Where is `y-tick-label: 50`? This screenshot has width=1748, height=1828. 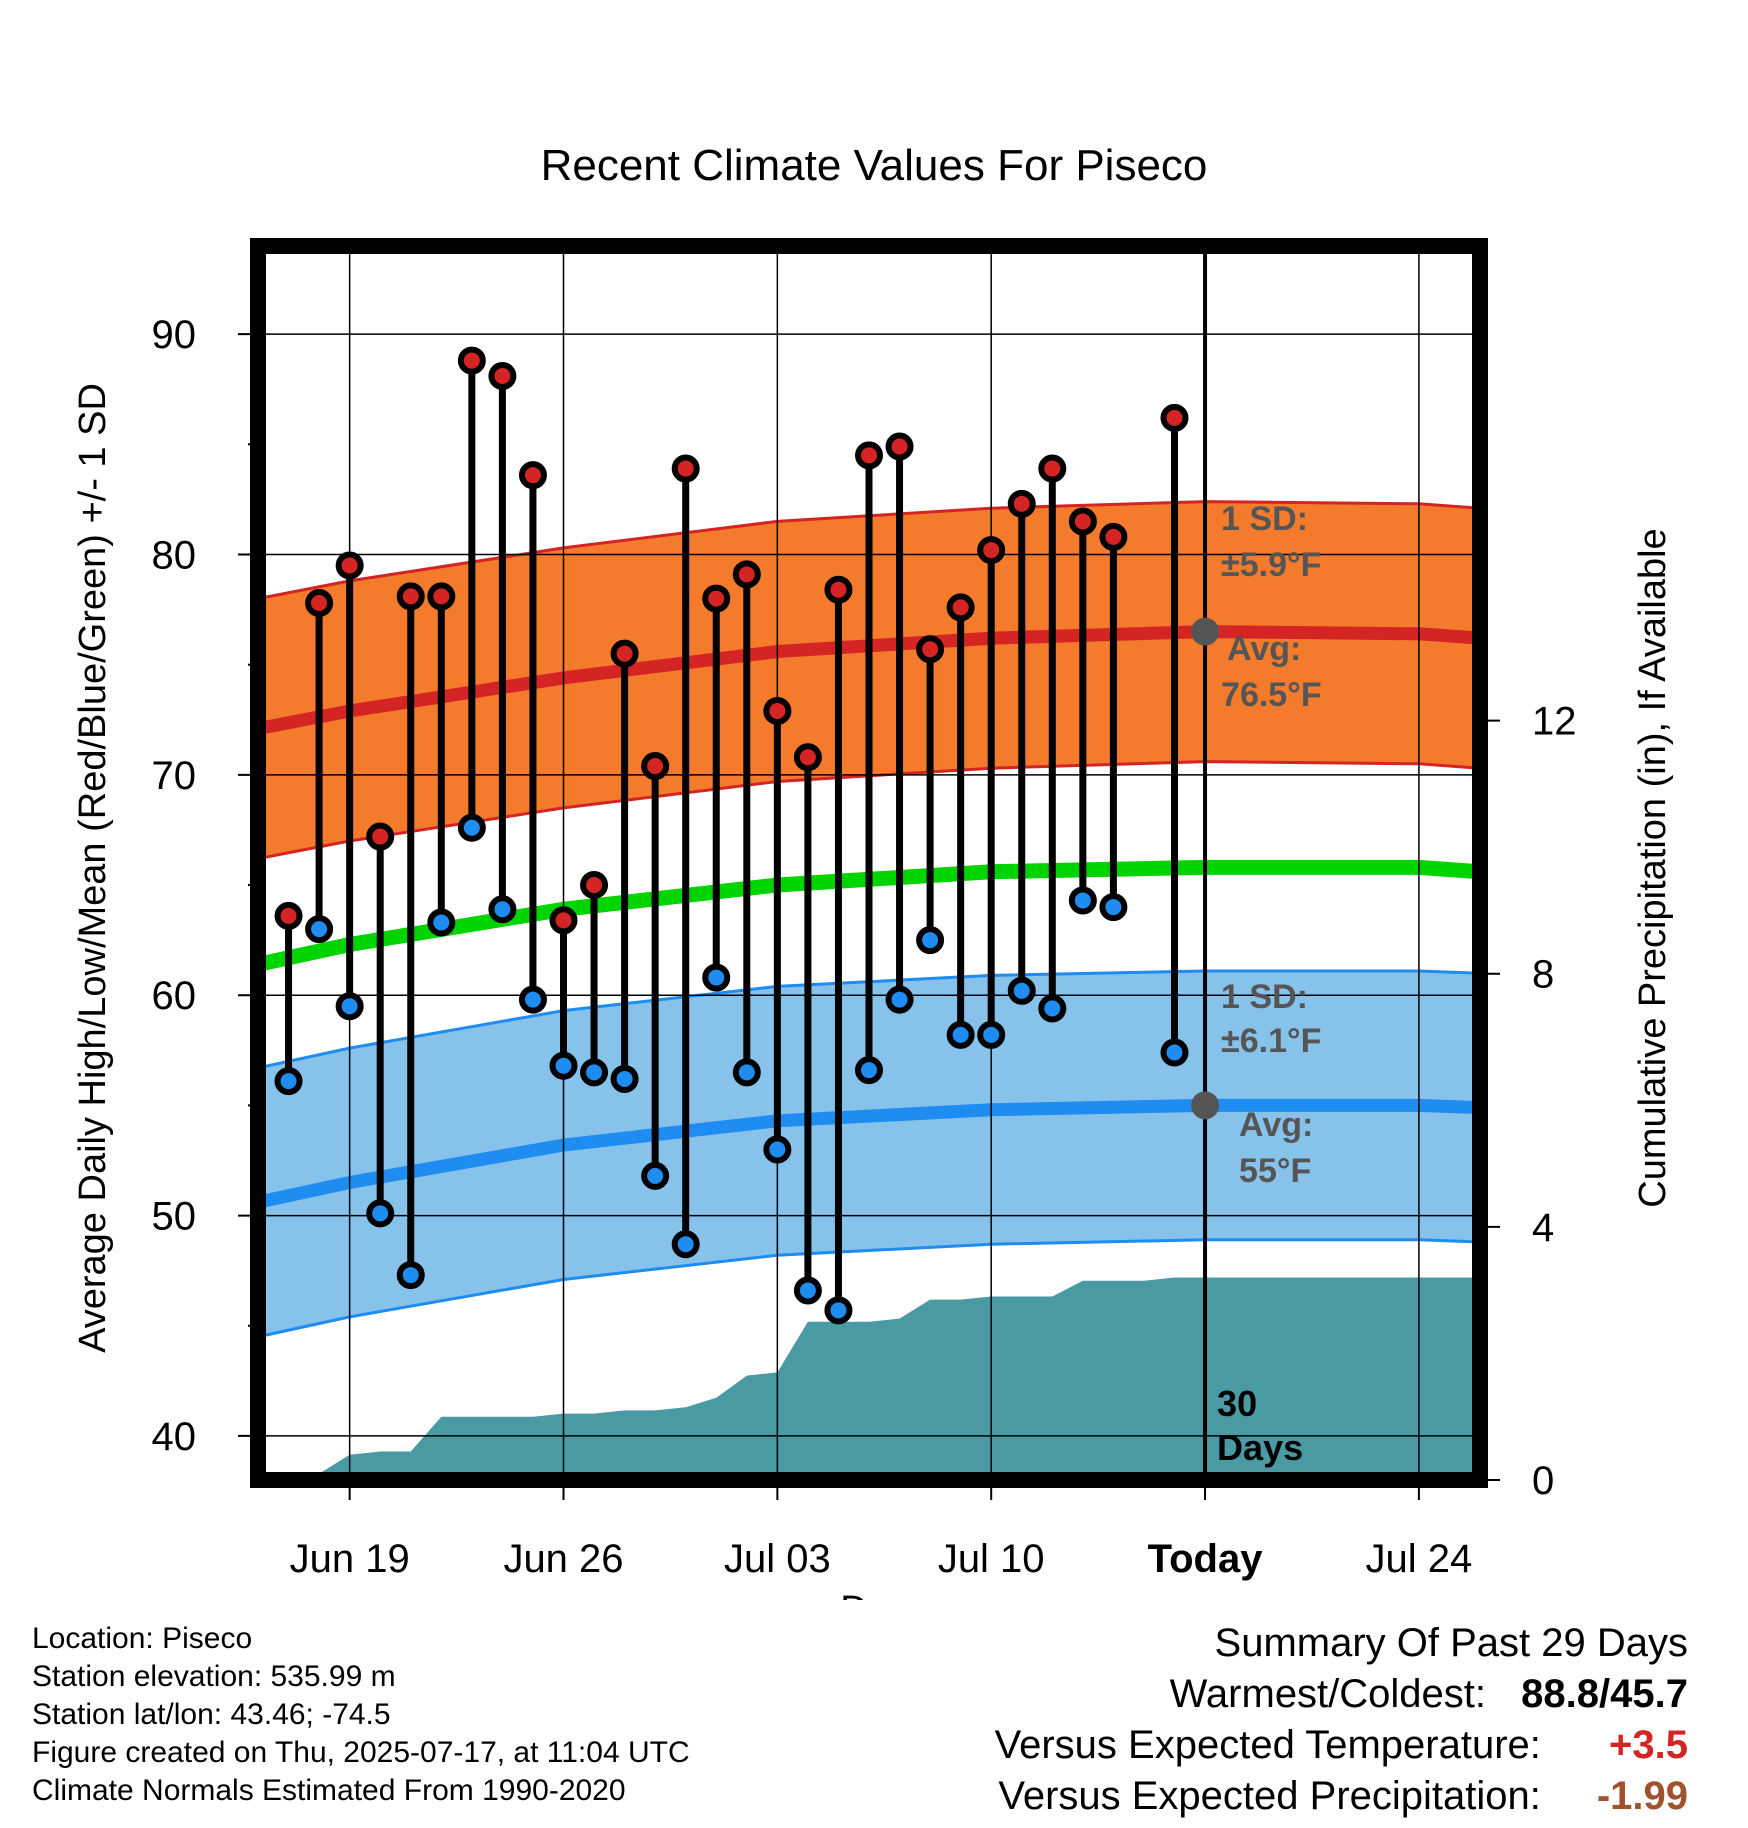
y-tick-label: 50 is located at coordinates (174, 1217).